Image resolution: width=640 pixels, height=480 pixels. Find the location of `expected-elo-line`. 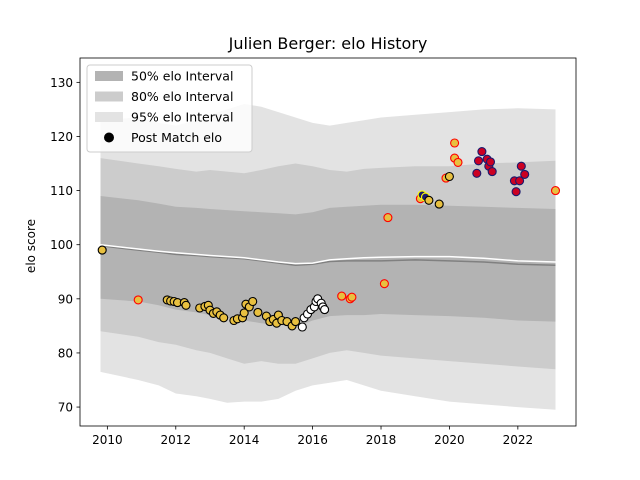

expected-elo-line is located at coordinates (328, 254).